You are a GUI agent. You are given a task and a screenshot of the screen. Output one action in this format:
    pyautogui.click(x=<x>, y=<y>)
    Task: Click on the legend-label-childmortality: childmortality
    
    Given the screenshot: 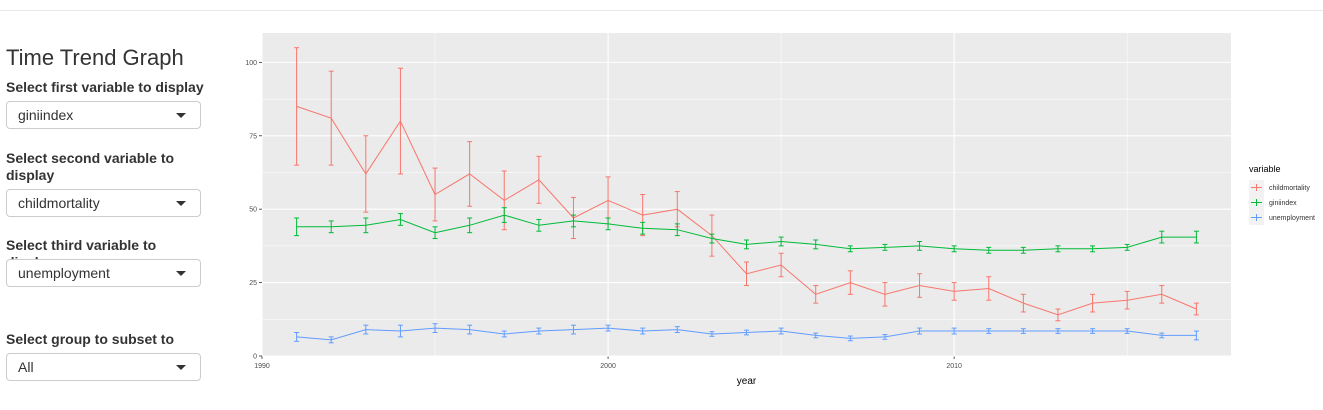 What is the action you would take?
    pyautogui.click(x=1289, y=188)
    